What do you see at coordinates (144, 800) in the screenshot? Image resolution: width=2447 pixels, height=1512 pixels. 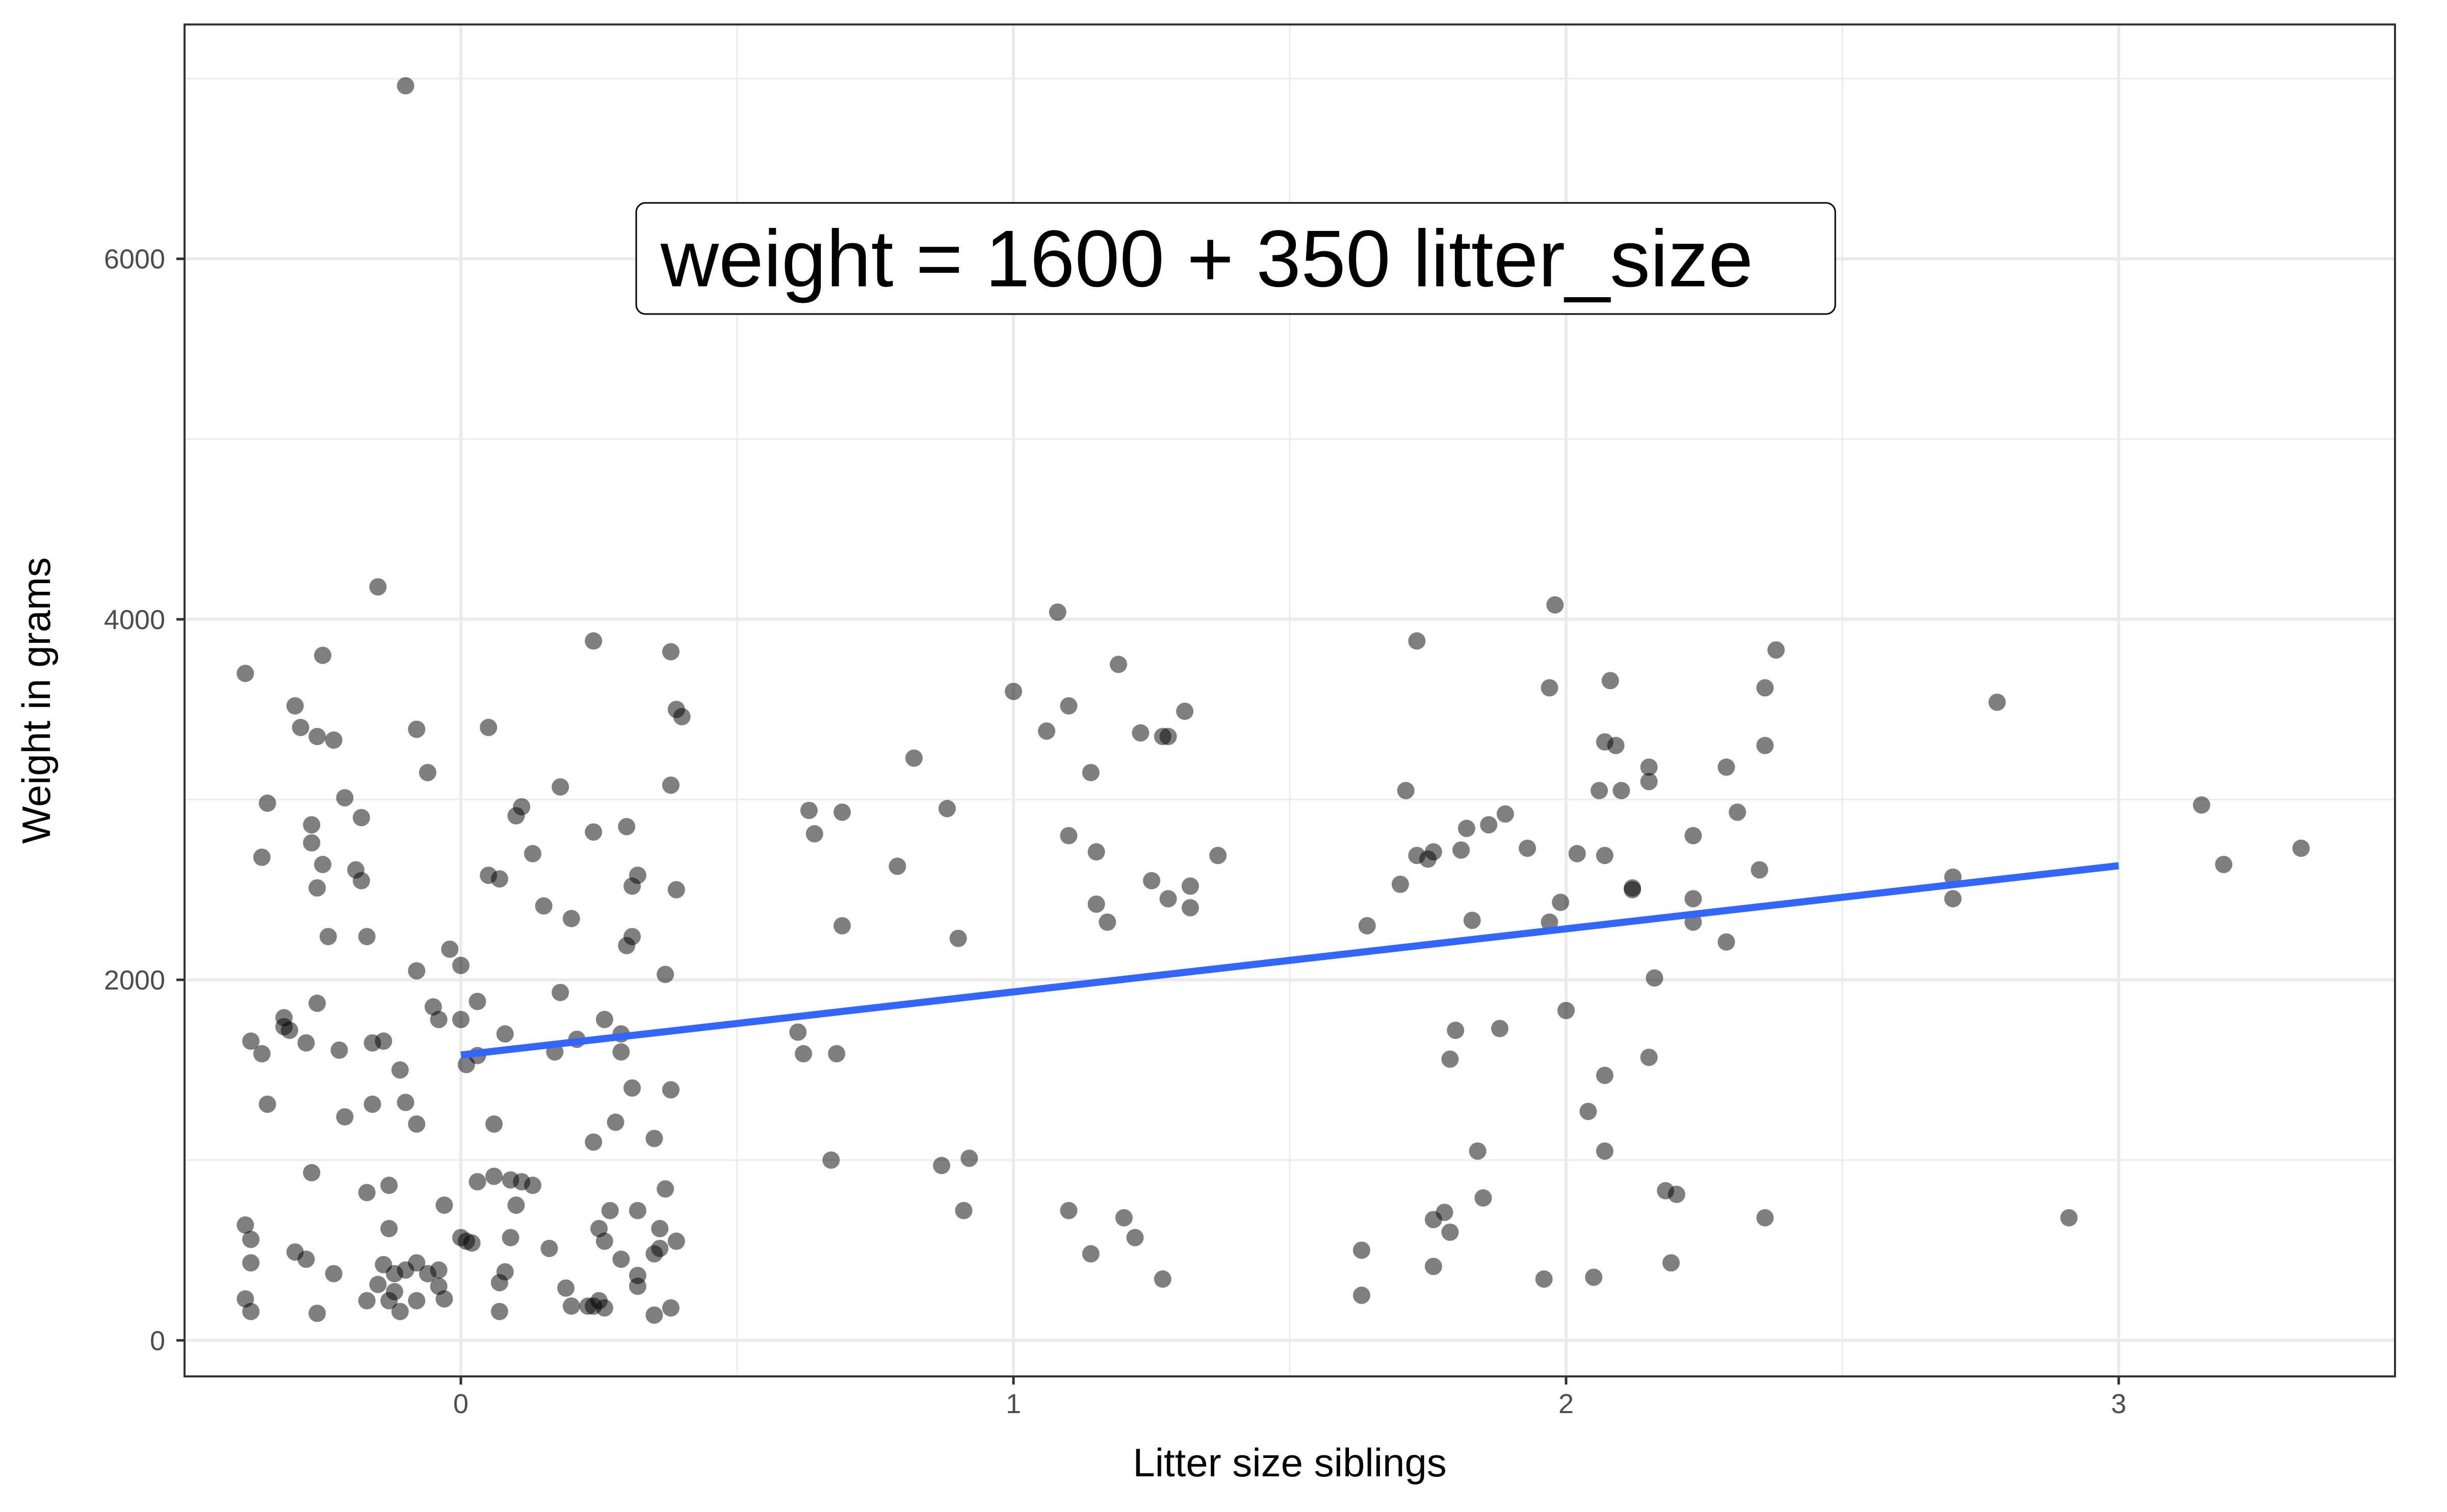 I see `y-axis: 0 2000 4000 6000` at bounding box center [144, 800].